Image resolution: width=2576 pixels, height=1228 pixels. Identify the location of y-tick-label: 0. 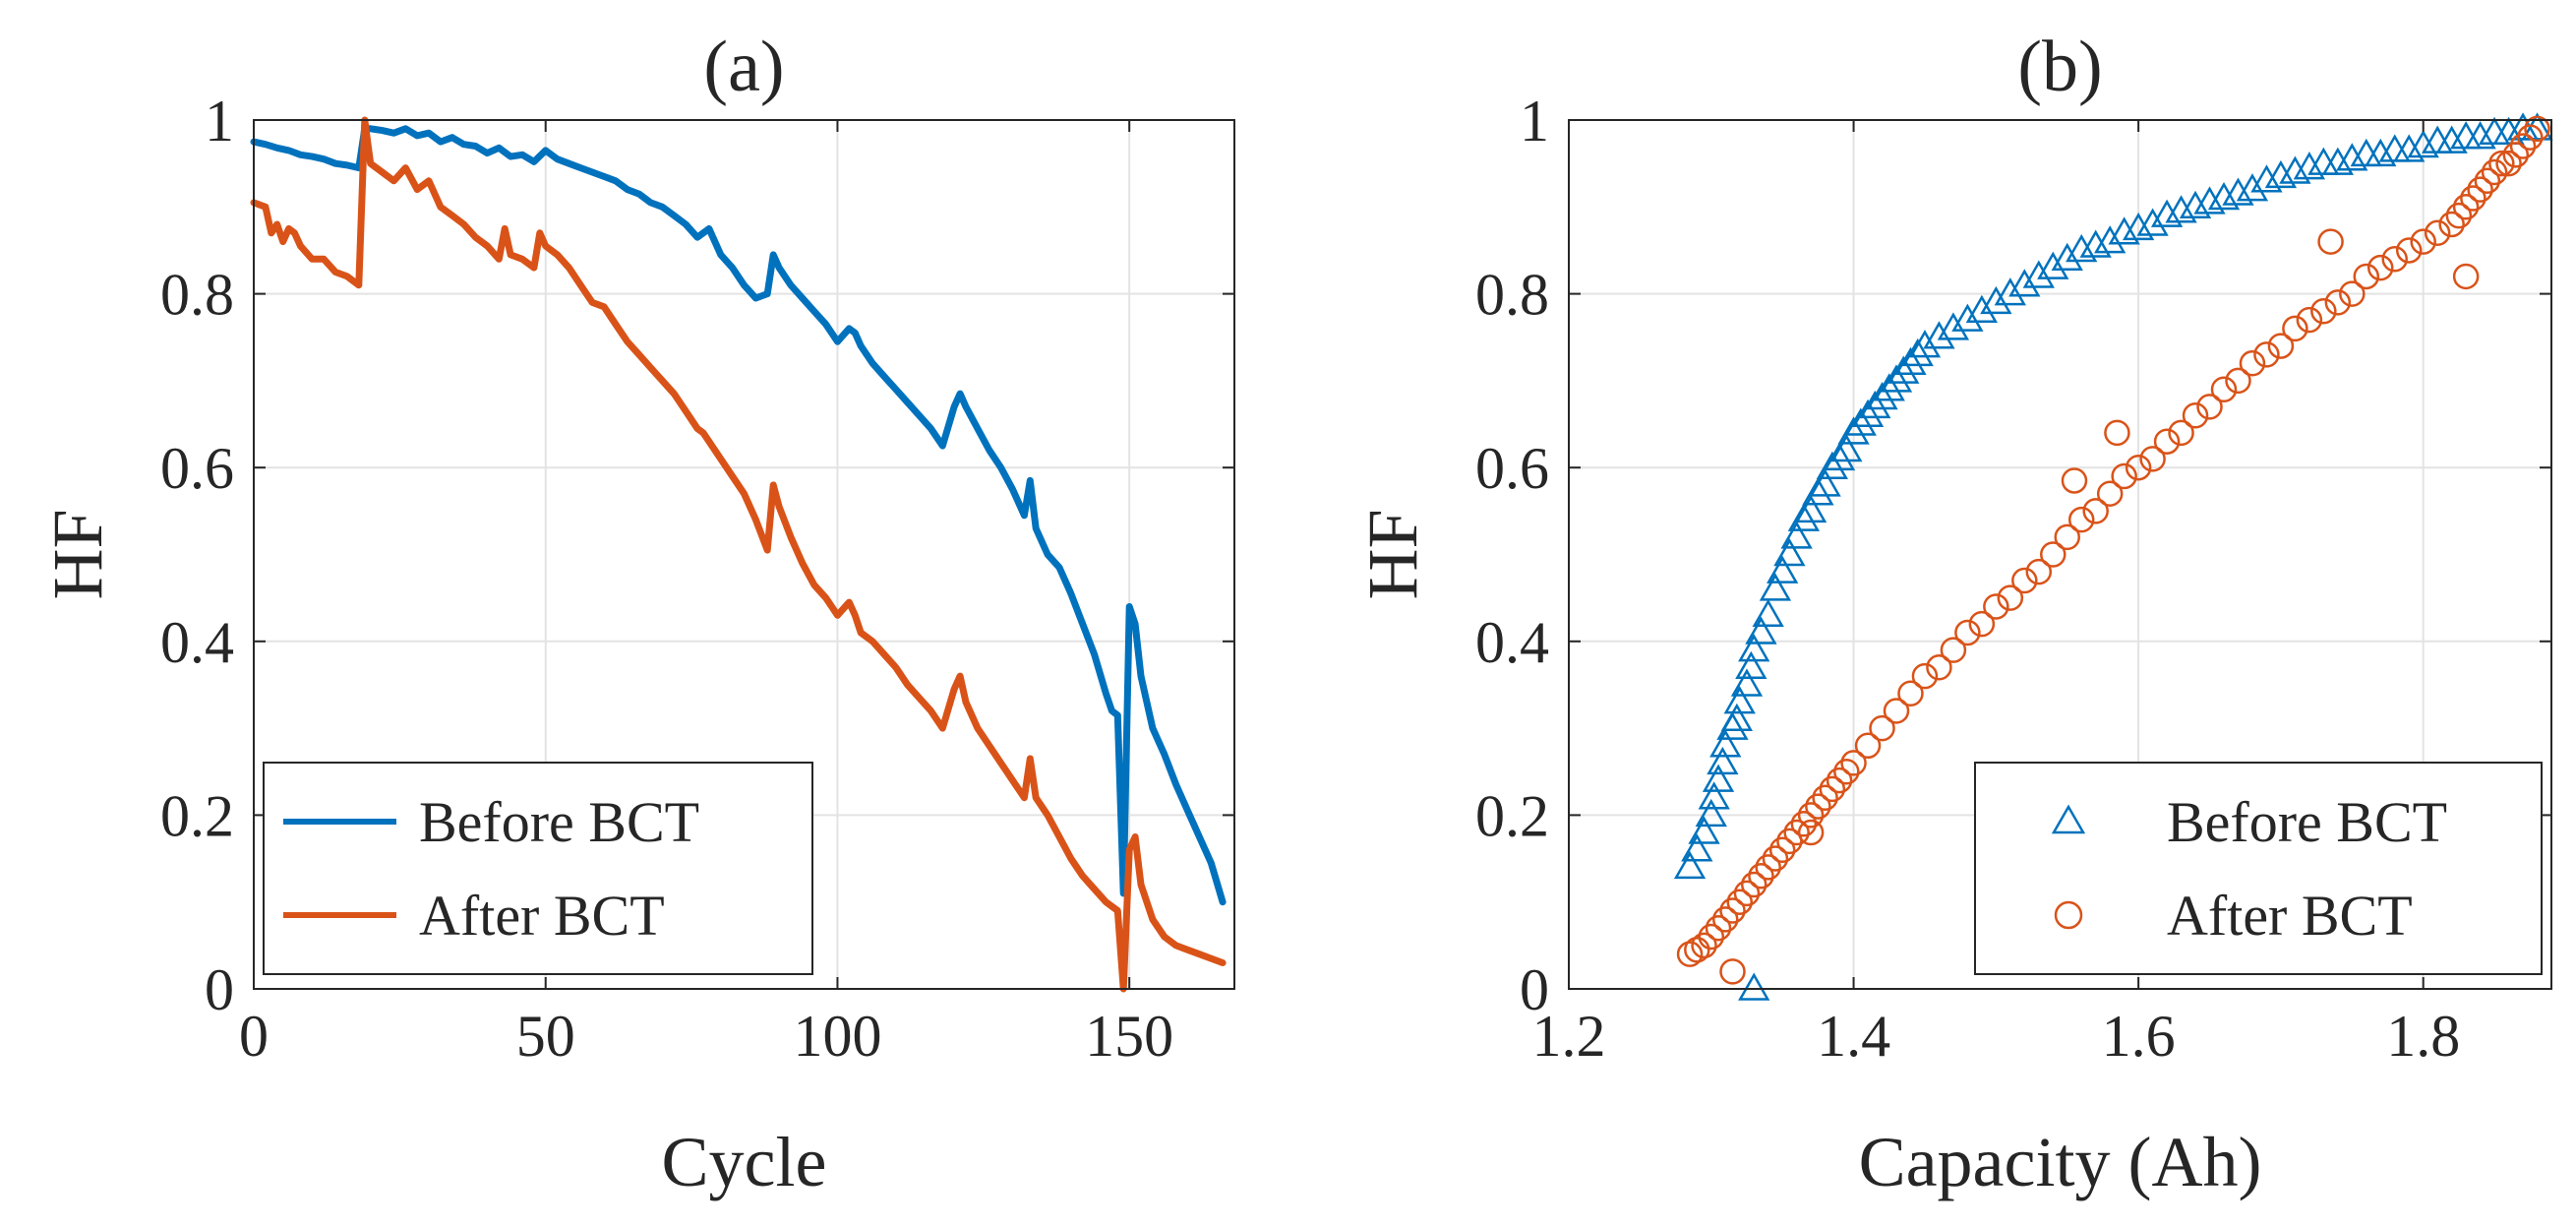
(219, 989).